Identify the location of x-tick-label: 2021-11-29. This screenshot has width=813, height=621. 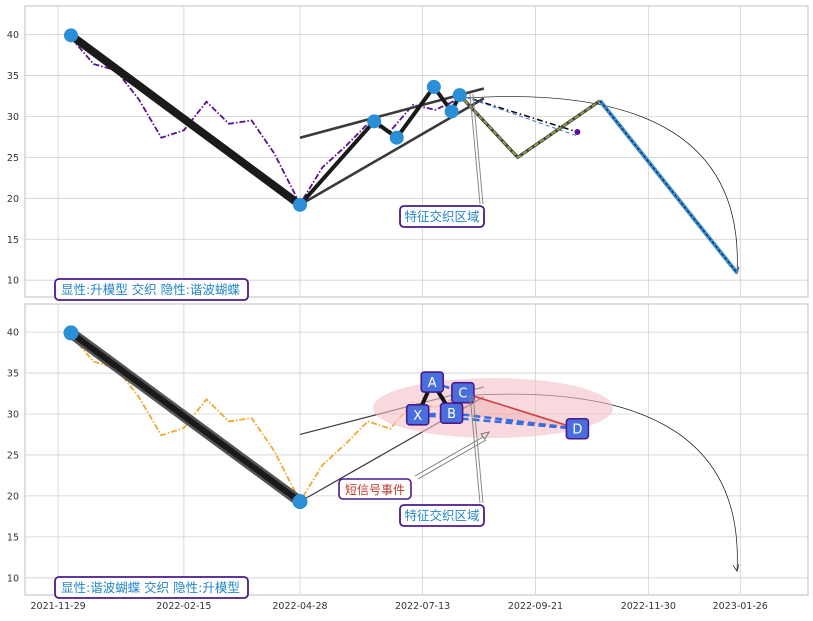
(57, 606).